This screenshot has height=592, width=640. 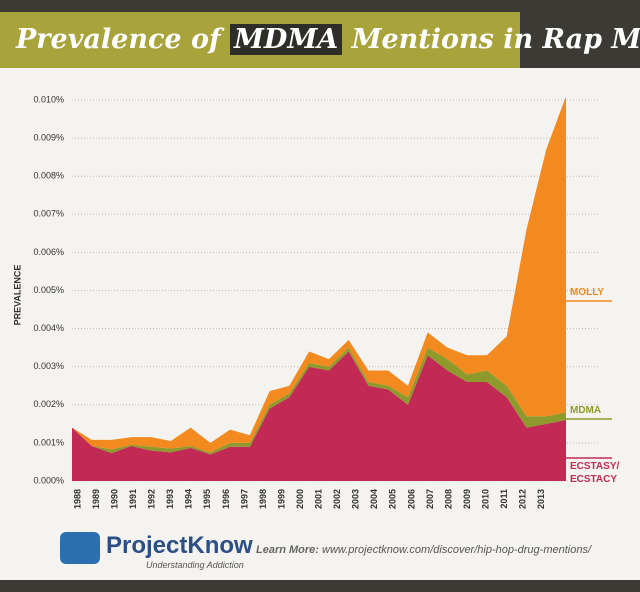 What do you see at coordinates (286, 39) in the screenshot?
I see `title-highlight: MDMA` at bounding box center [286, 39].